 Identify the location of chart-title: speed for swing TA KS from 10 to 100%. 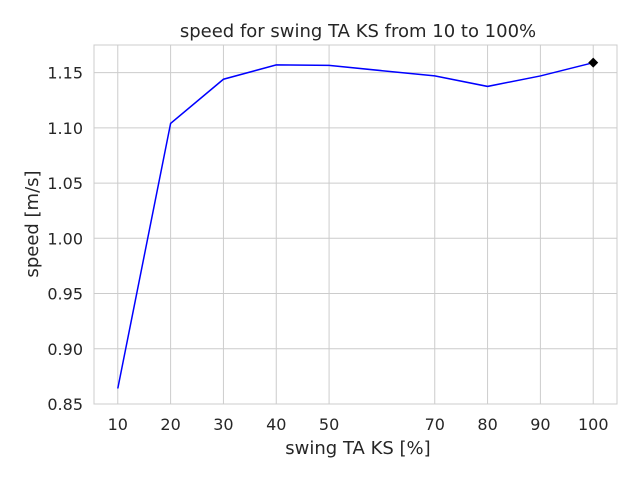
(358, 31).